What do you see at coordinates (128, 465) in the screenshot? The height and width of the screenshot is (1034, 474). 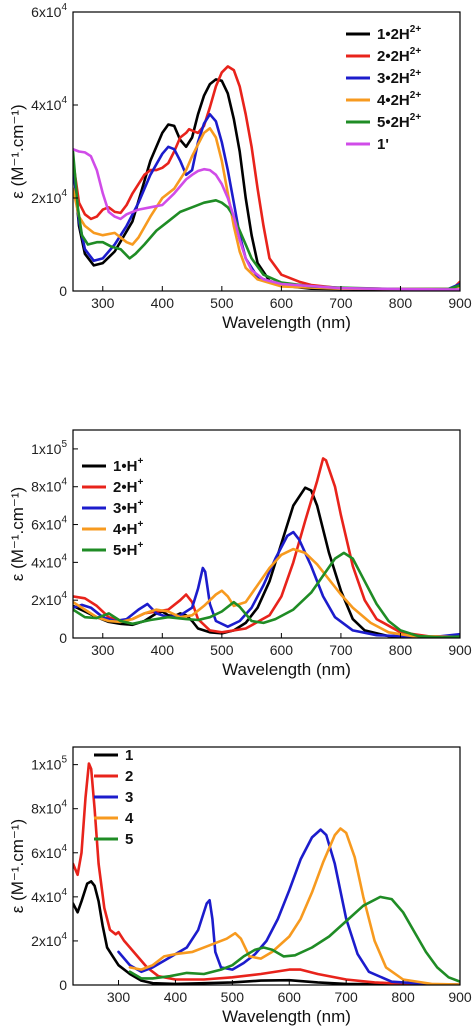 I see `legend-label: 1•H+` at bounding box center [128, 465].